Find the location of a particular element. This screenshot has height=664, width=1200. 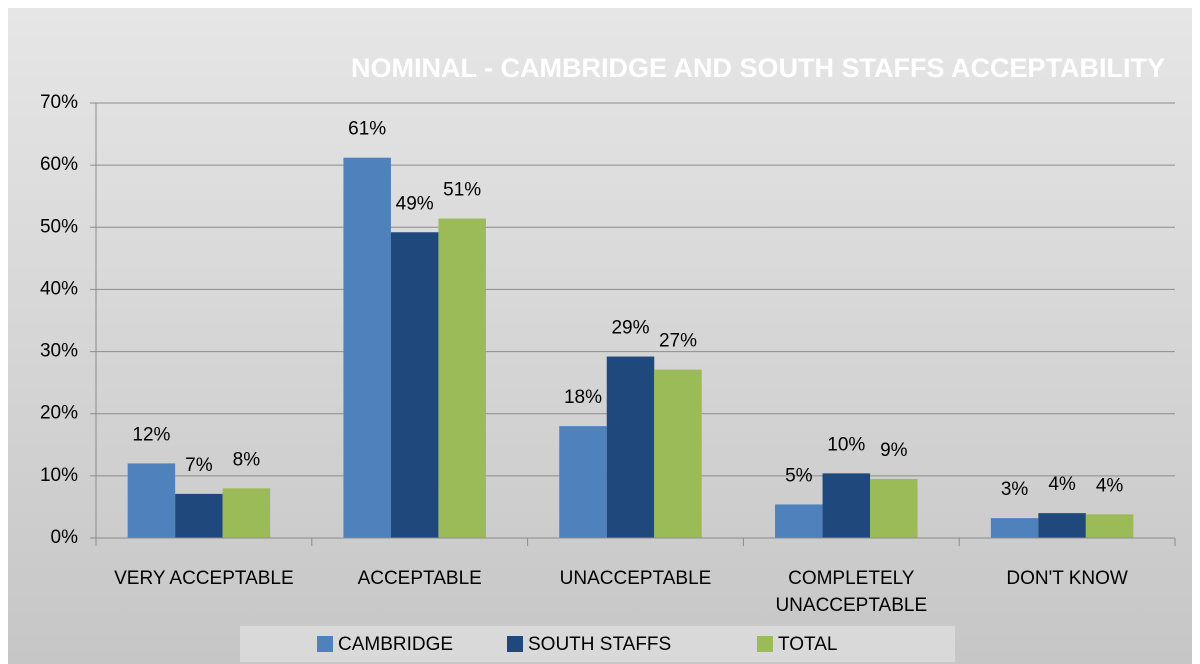

data-label: 12% is located at coordinates (151, 434).